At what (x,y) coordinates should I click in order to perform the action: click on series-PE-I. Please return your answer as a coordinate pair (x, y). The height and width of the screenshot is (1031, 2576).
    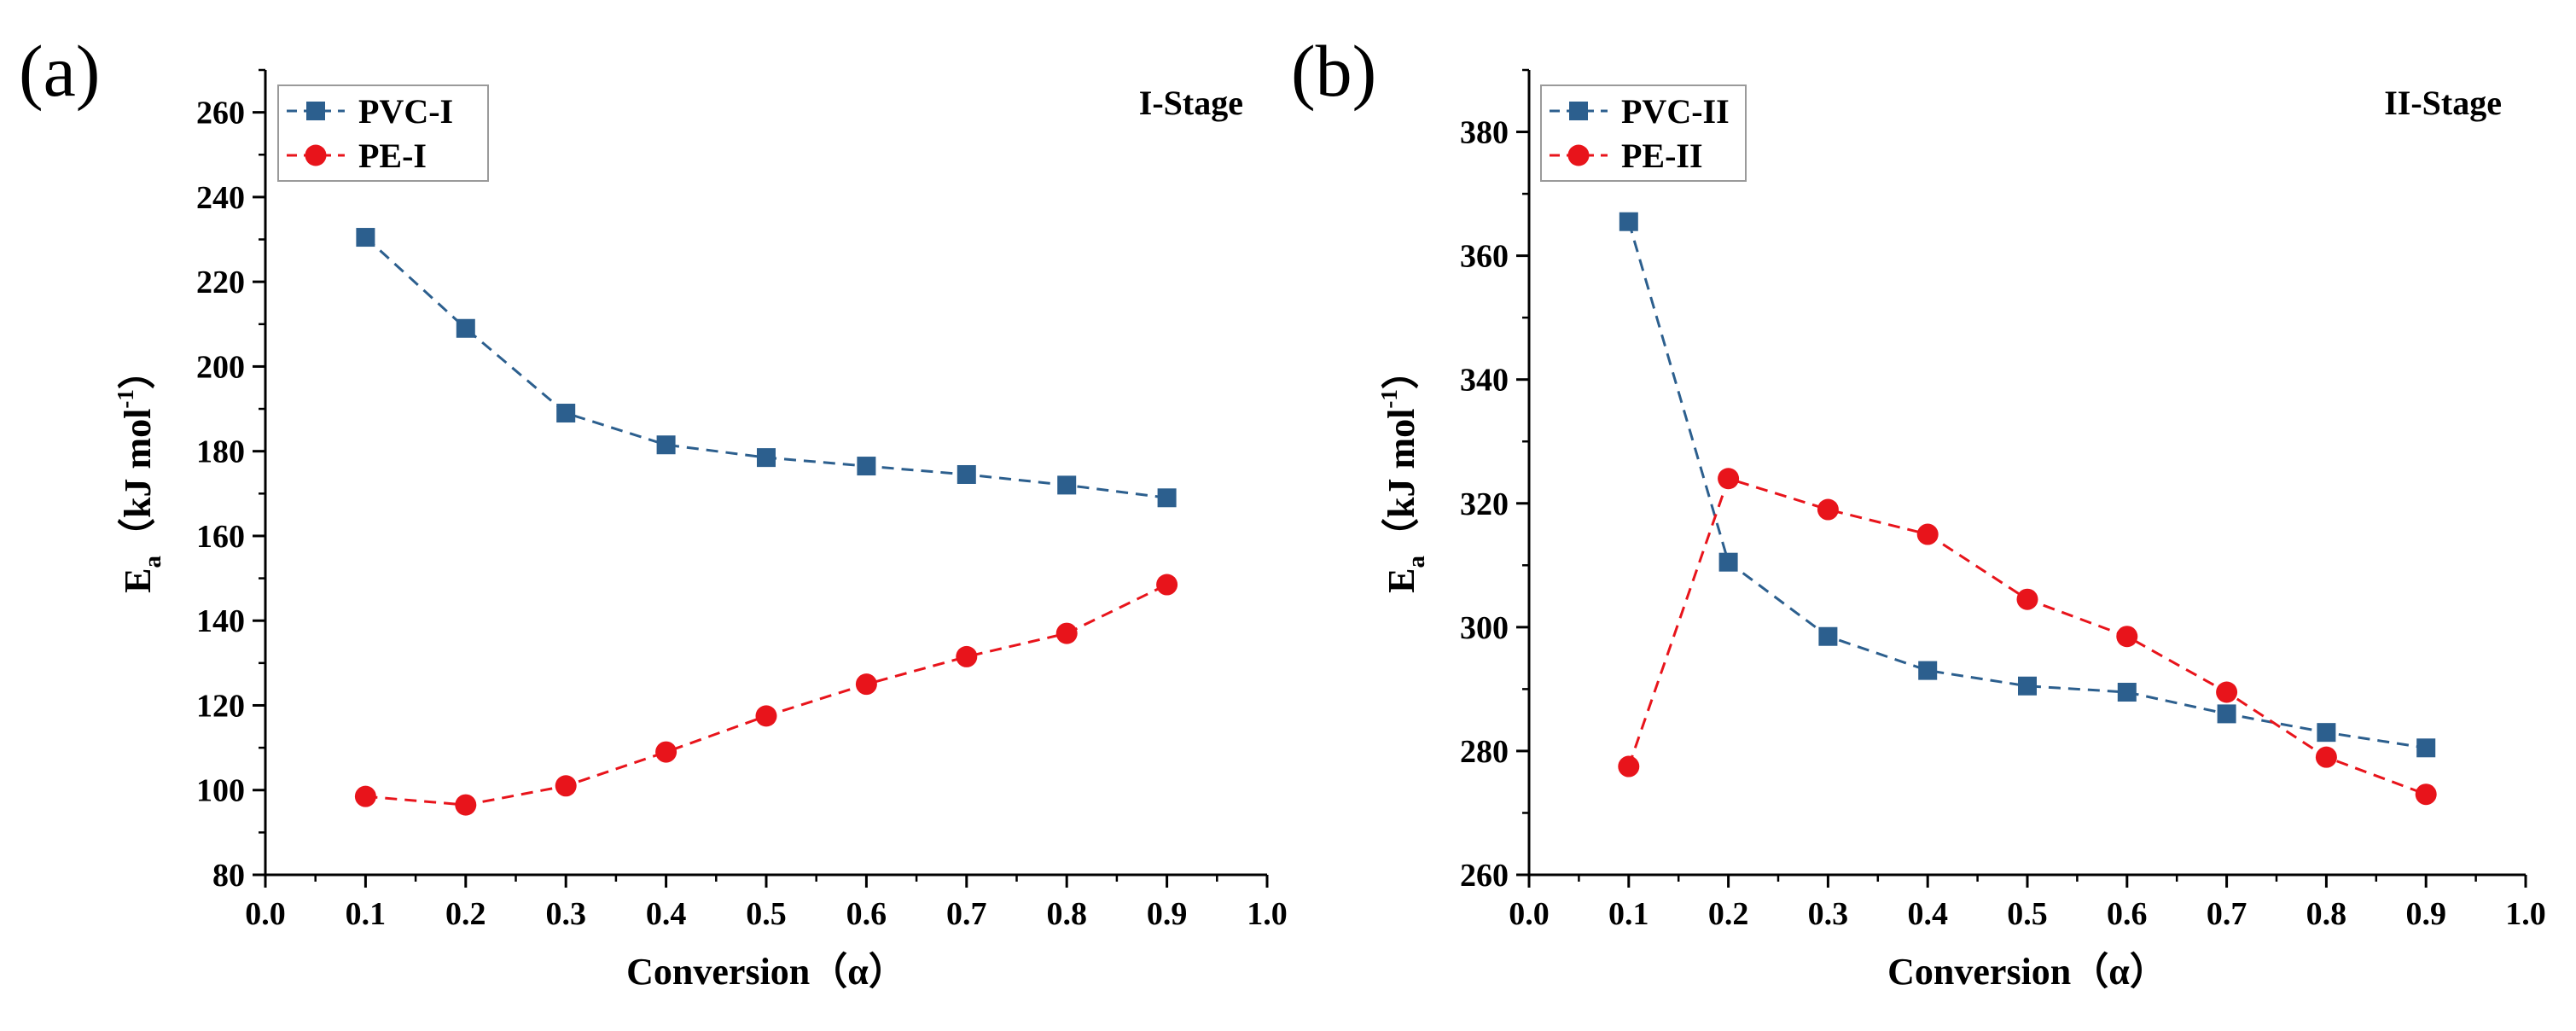
    Looking at the image, I should click on (766, 695).